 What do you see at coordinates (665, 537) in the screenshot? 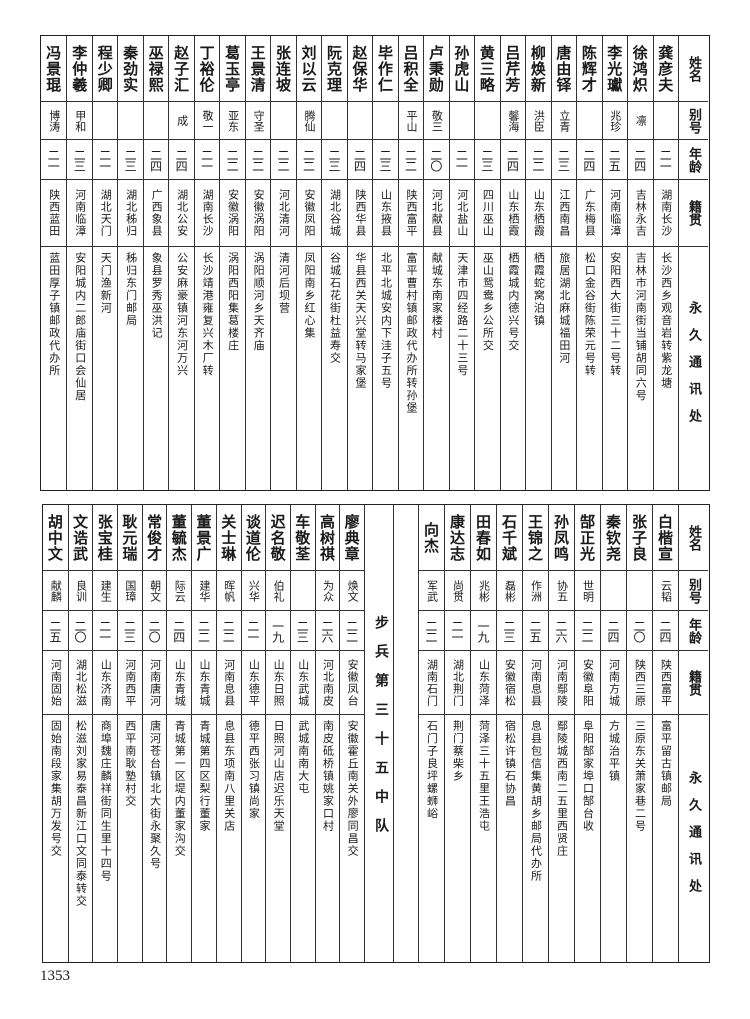
I see `cell-name: 白楷宣` at bounding box center [665, 537].